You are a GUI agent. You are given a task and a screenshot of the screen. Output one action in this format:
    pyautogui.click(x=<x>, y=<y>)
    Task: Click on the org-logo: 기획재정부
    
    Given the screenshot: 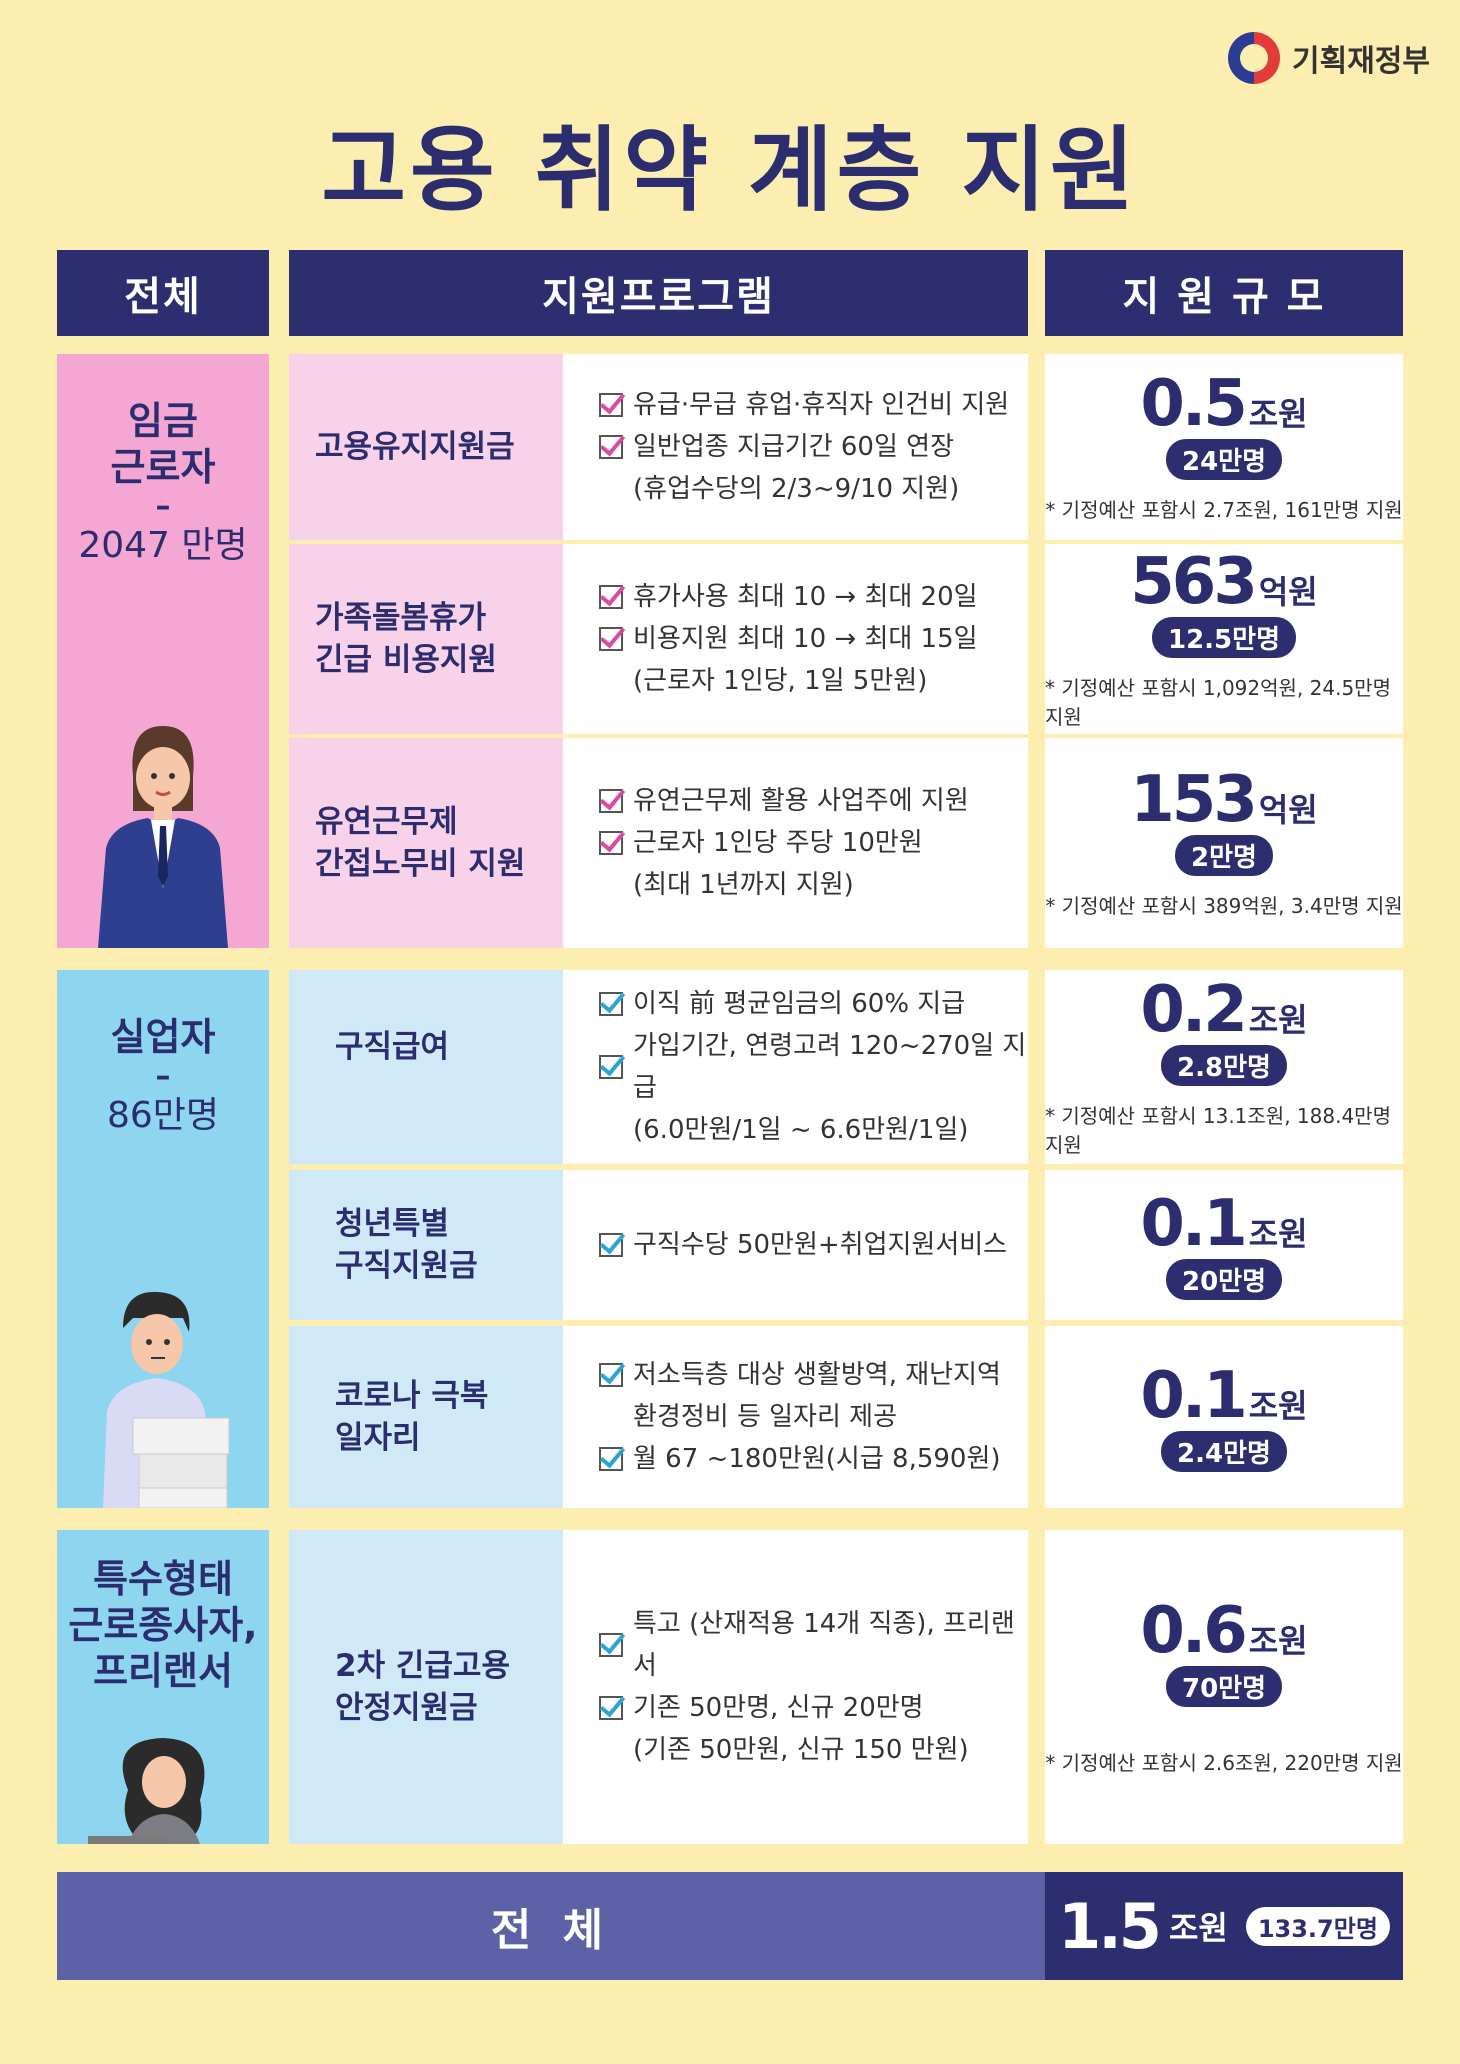 What is the action you would take?
    pyautogui.click(x=1329, y=58)
    